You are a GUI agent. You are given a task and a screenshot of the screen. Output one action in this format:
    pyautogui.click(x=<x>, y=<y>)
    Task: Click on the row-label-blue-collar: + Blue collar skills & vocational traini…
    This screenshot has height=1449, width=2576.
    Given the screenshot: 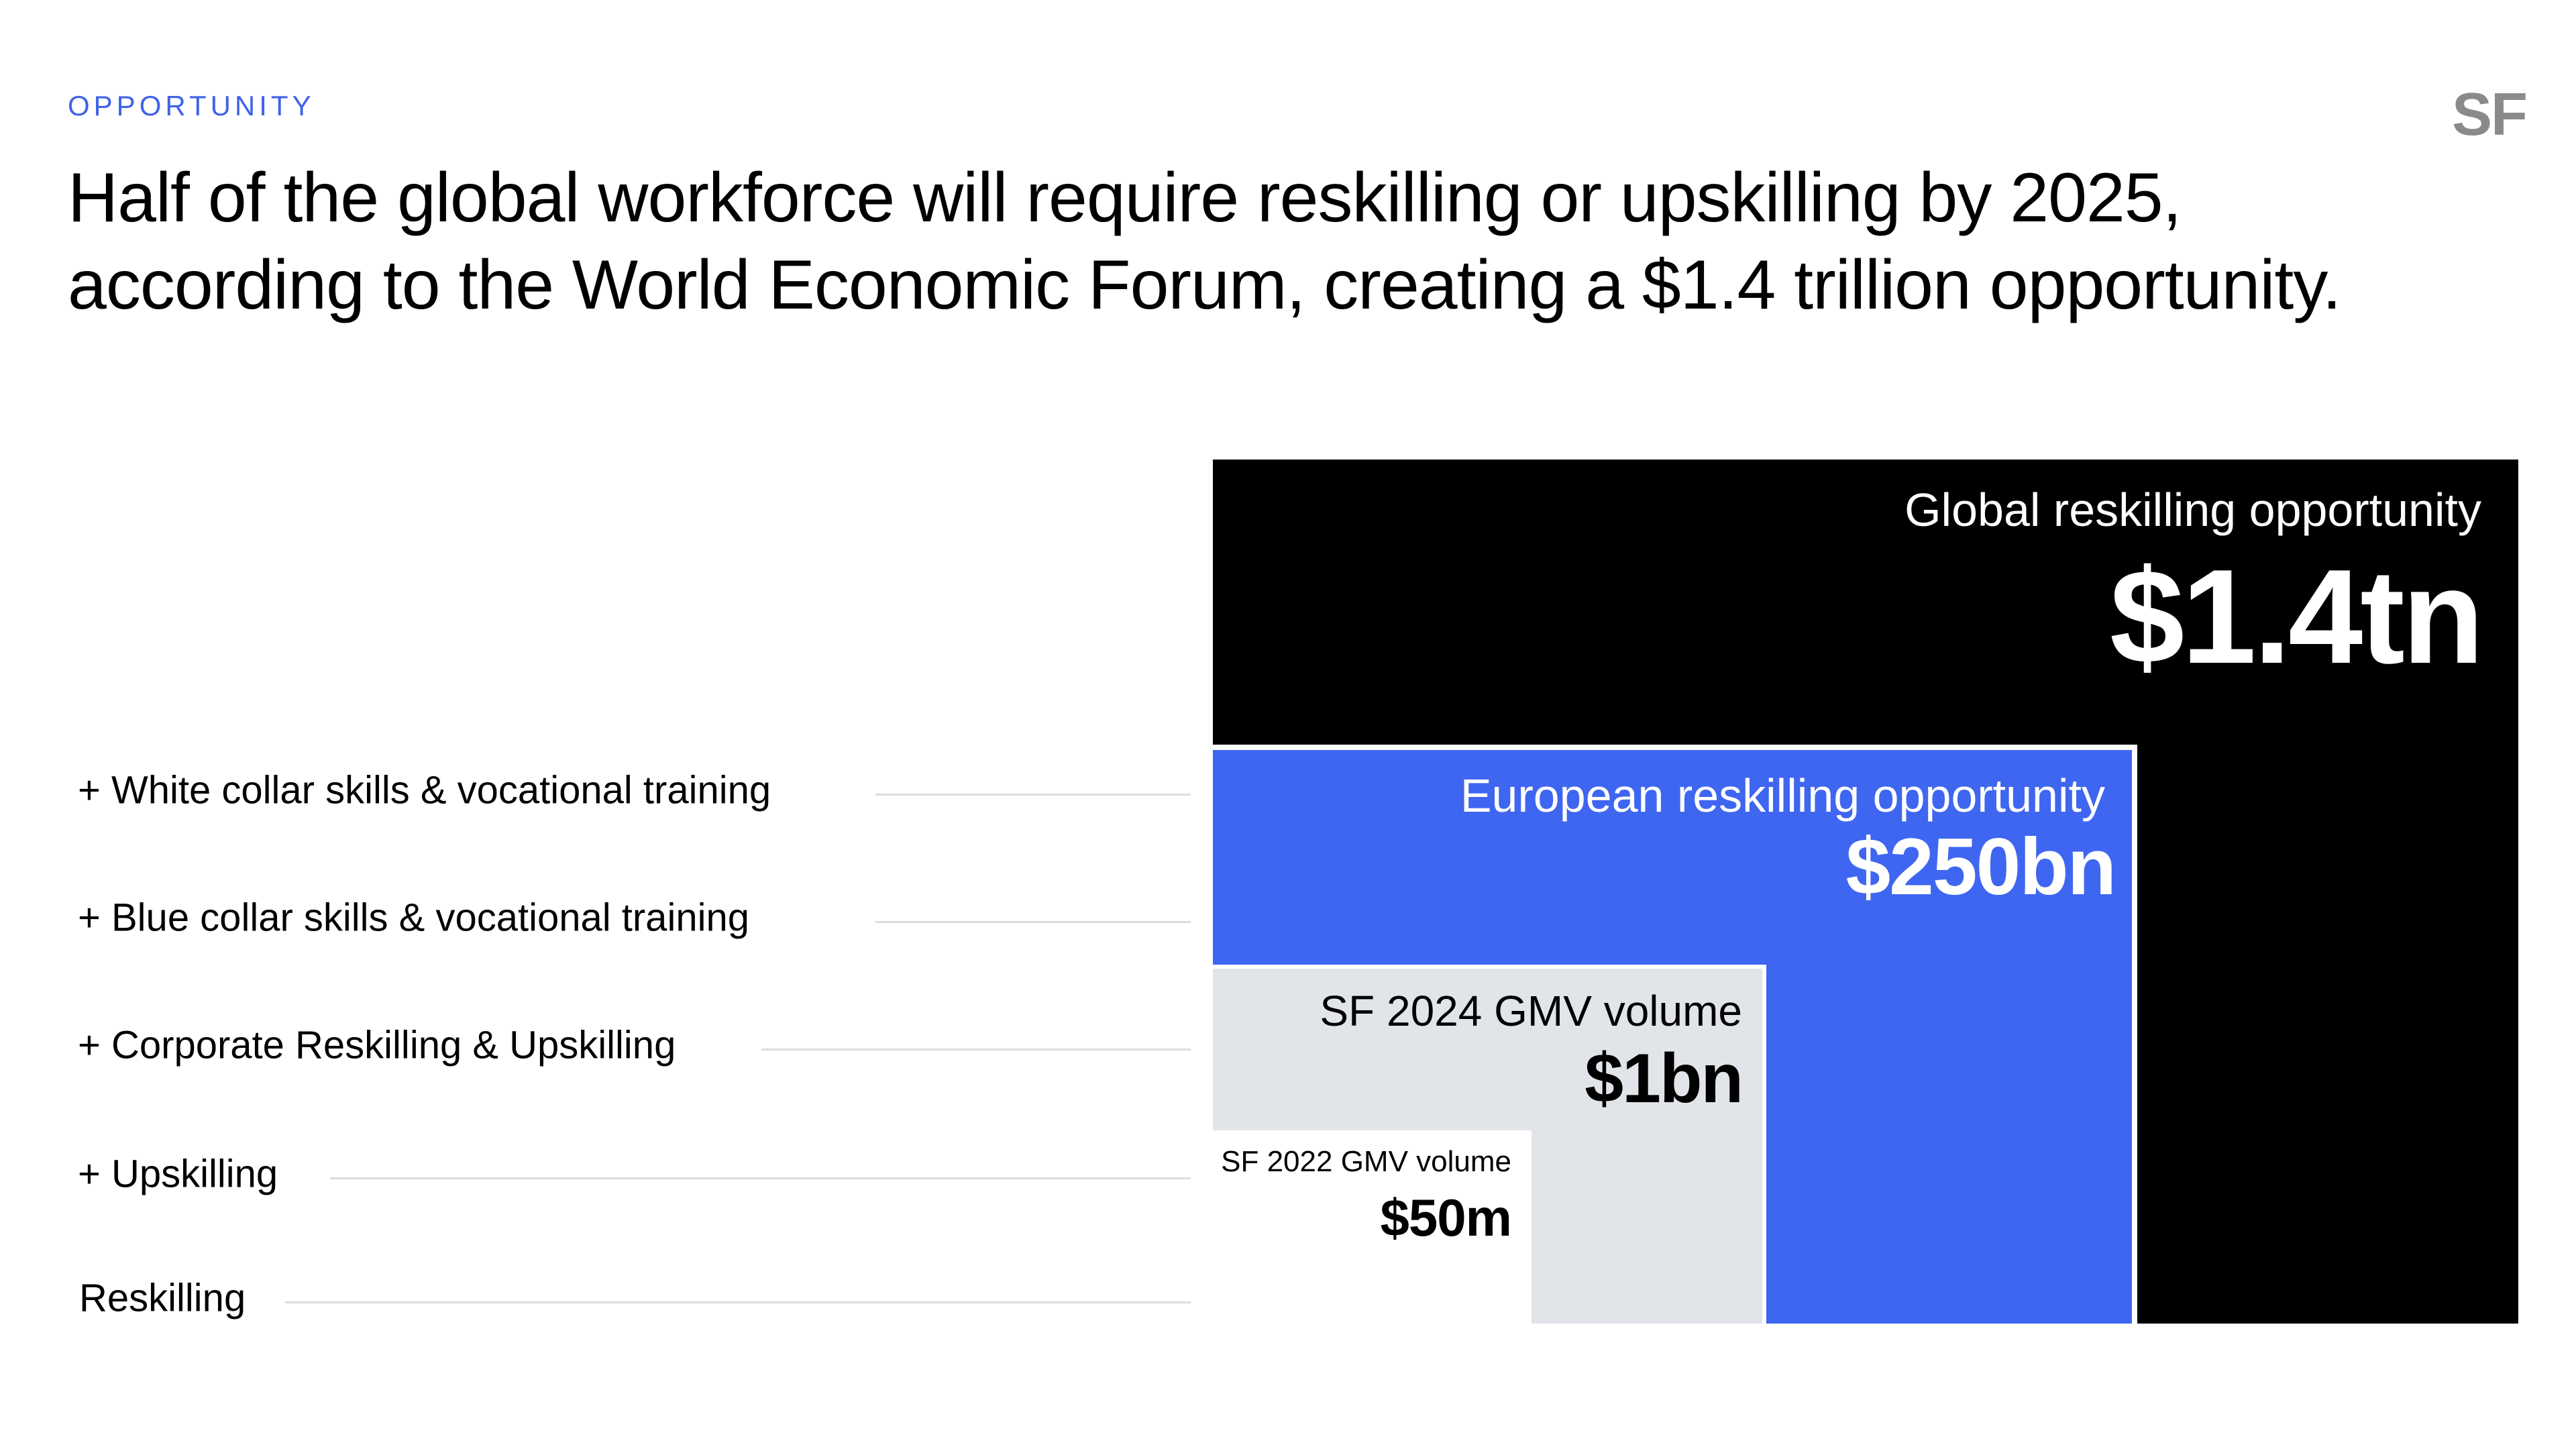 What is the action you would take?
    pyautogui.click(x=413, y=918)
    